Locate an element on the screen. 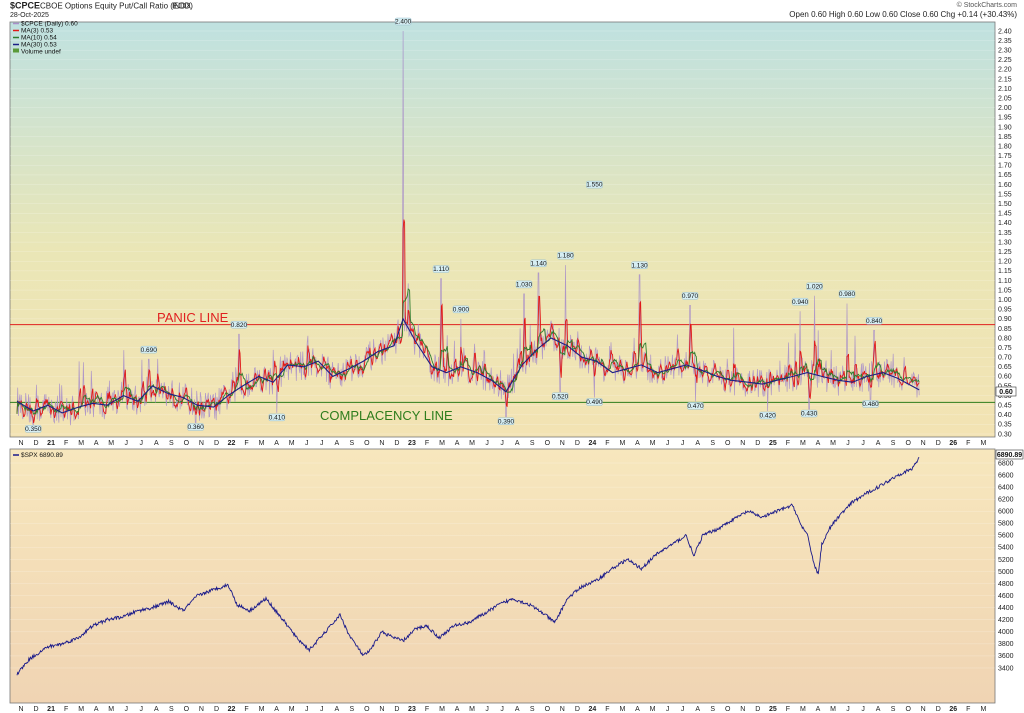 The width and height of the screenshot is (1024, 713). cpce-price-value: 0.60 is located at coordinates (1006, 392).